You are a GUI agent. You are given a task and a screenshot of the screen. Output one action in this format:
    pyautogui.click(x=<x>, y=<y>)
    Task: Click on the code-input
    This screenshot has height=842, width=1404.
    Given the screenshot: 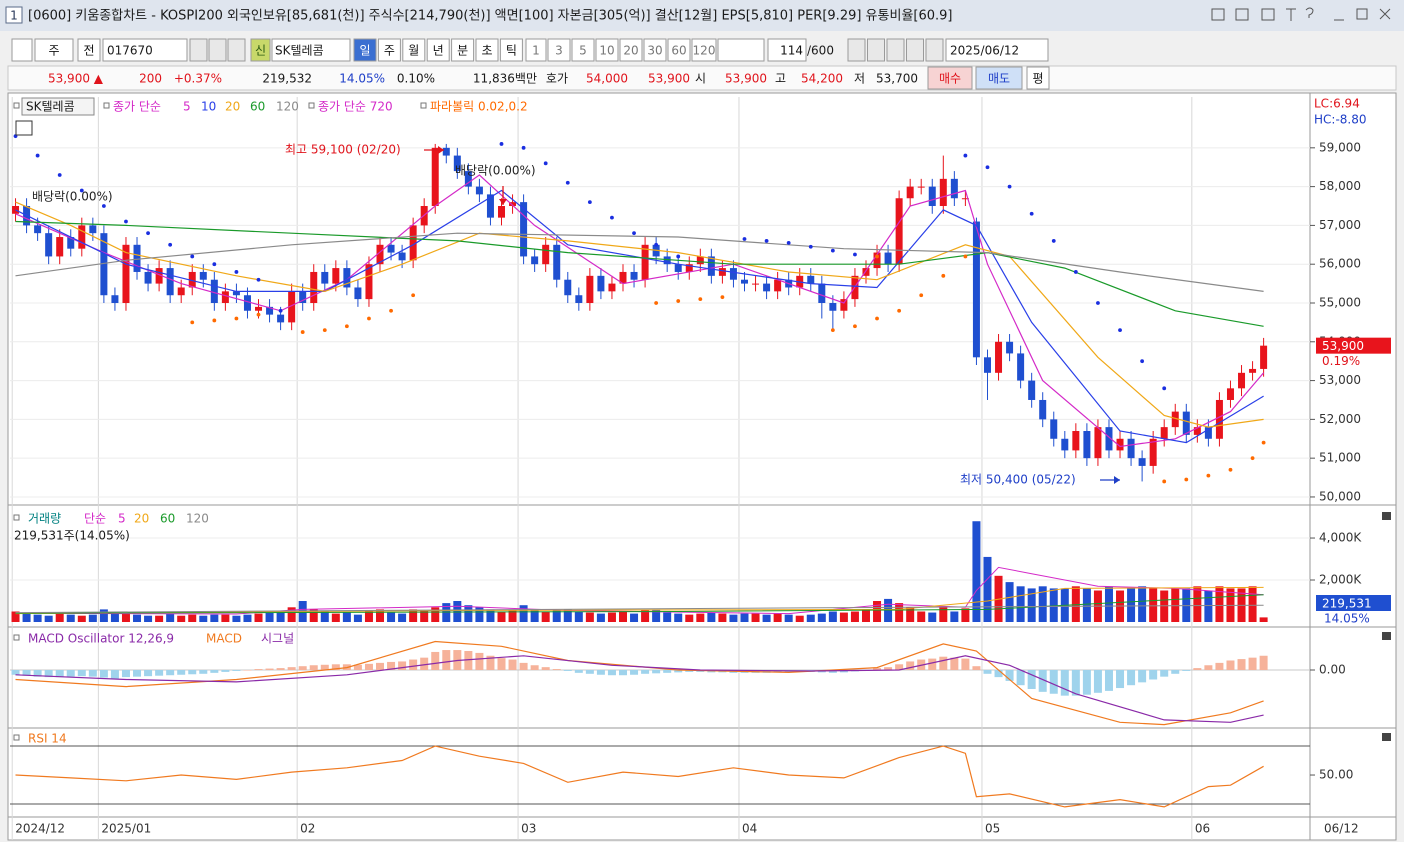 What is the action you would take?
    pyautogui.click(x=145, y=50)
    